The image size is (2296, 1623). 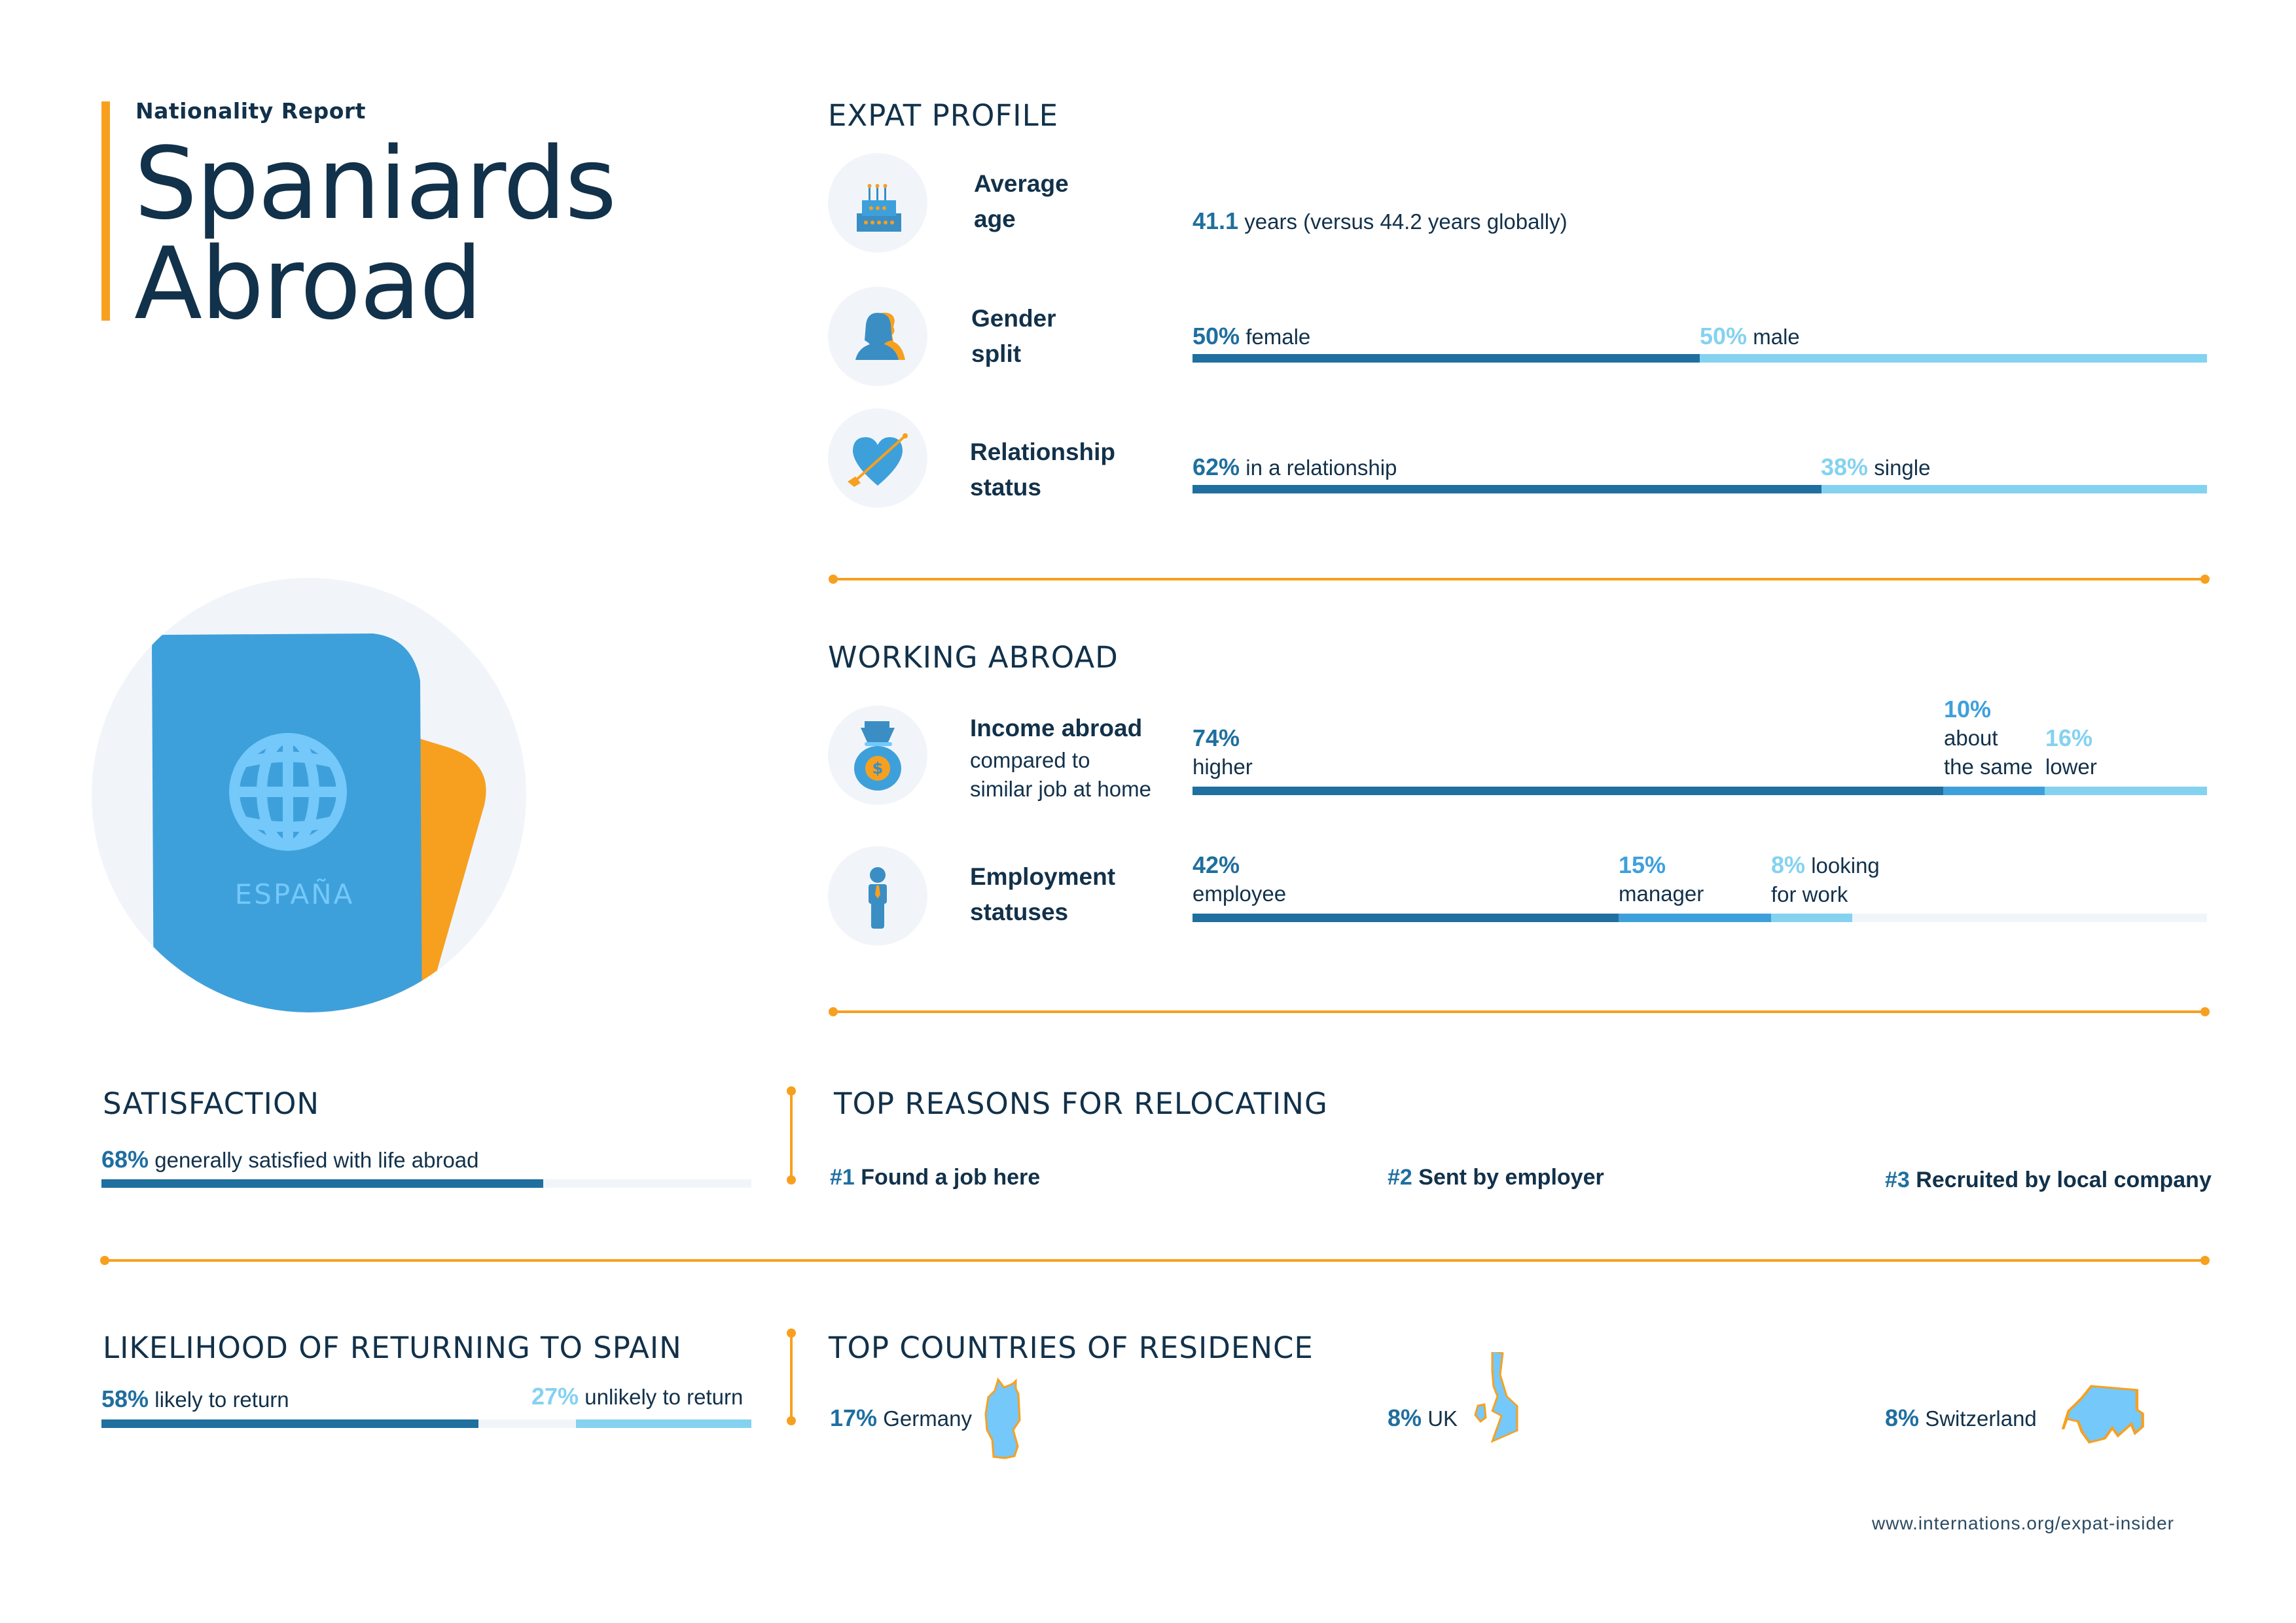 I want to click on reason-item-3: #3 Recruited by local company, so click(x=2048, y=1180).